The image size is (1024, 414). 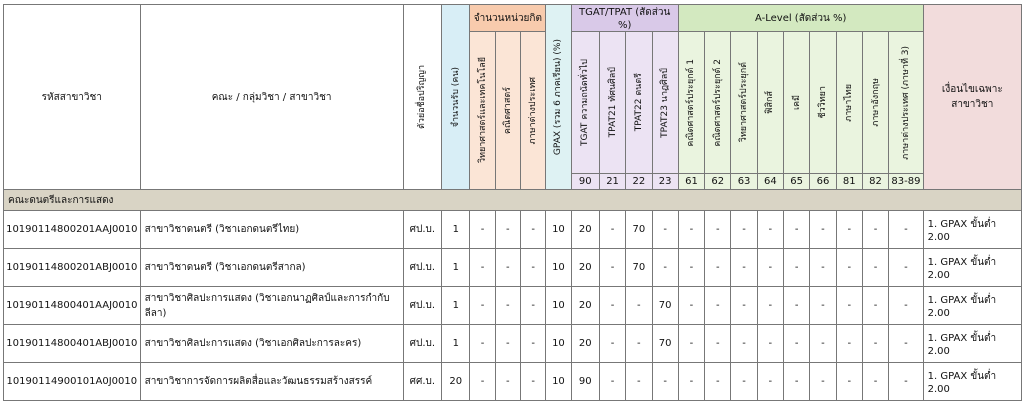 What do you see at coordinates (612, 181) in the screenshot?
I see `header-tgat-code: 21` at bounding box center [612, 181].